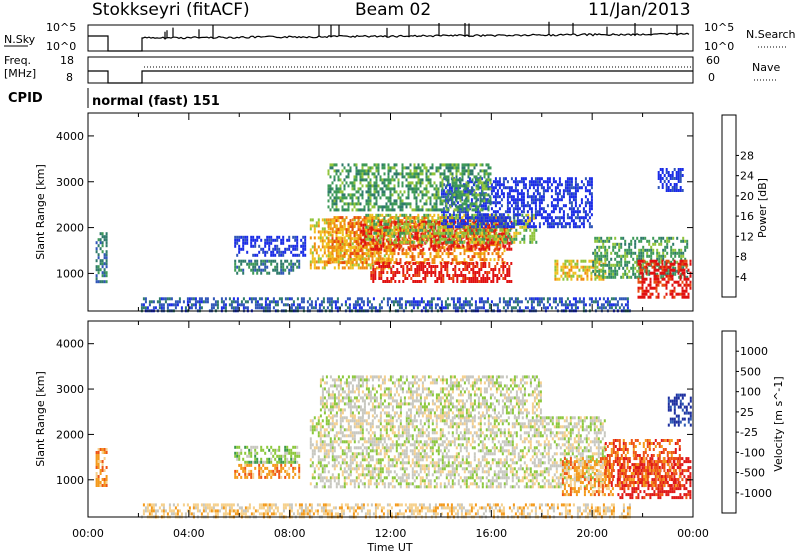 Image resolution: width=800 pixels, height=554 pixels. Describe the element at coordinates (771, 34) in the screenshot. I see `nsearch-label: N.Search` at that location.